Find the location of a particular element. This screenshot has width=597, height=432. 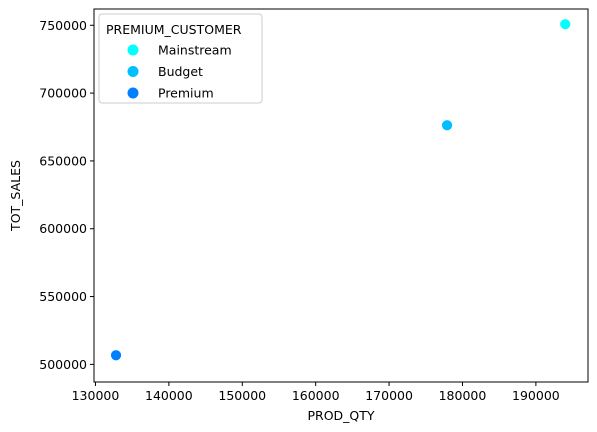

x-tick-label: 130000 is located at coordinates (96, 395).